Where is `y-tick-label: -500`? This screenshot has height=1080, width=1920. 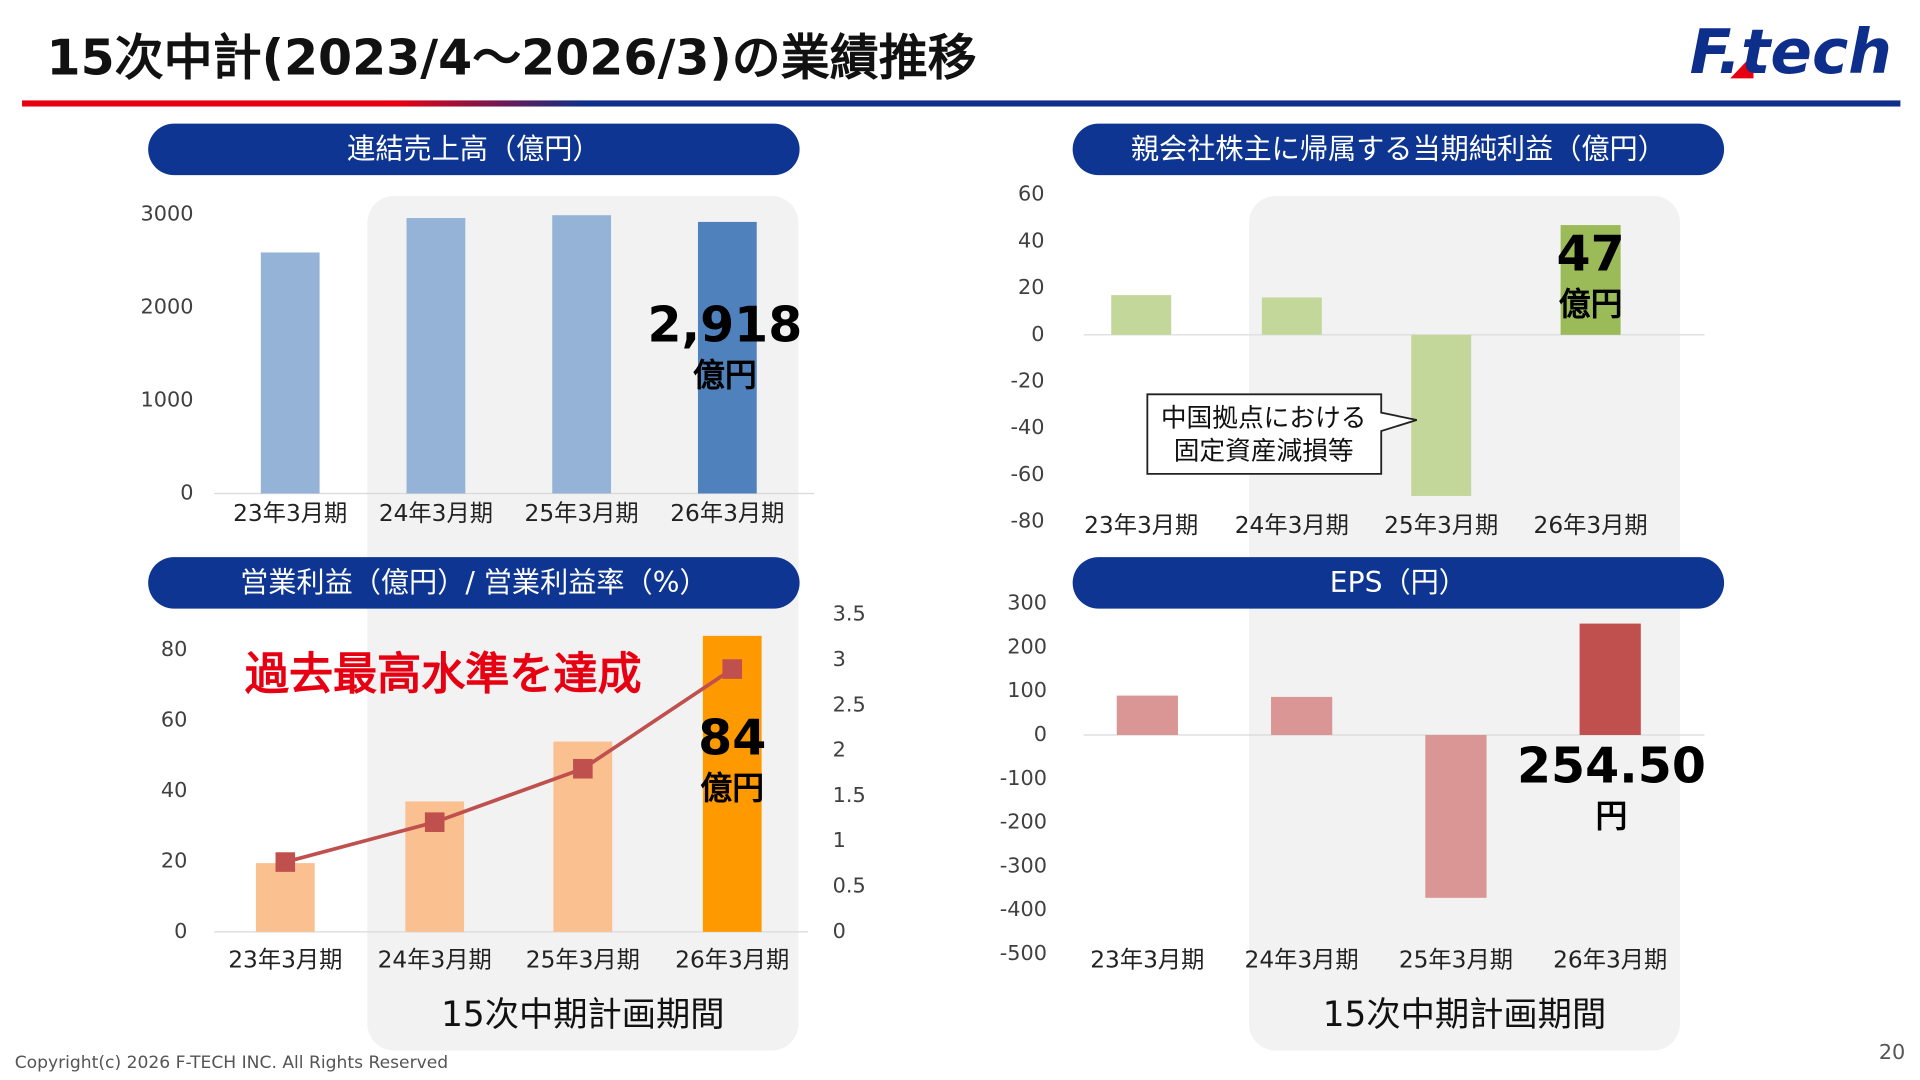 y-tick-label: -500 is located at coordinates (1023, 953).